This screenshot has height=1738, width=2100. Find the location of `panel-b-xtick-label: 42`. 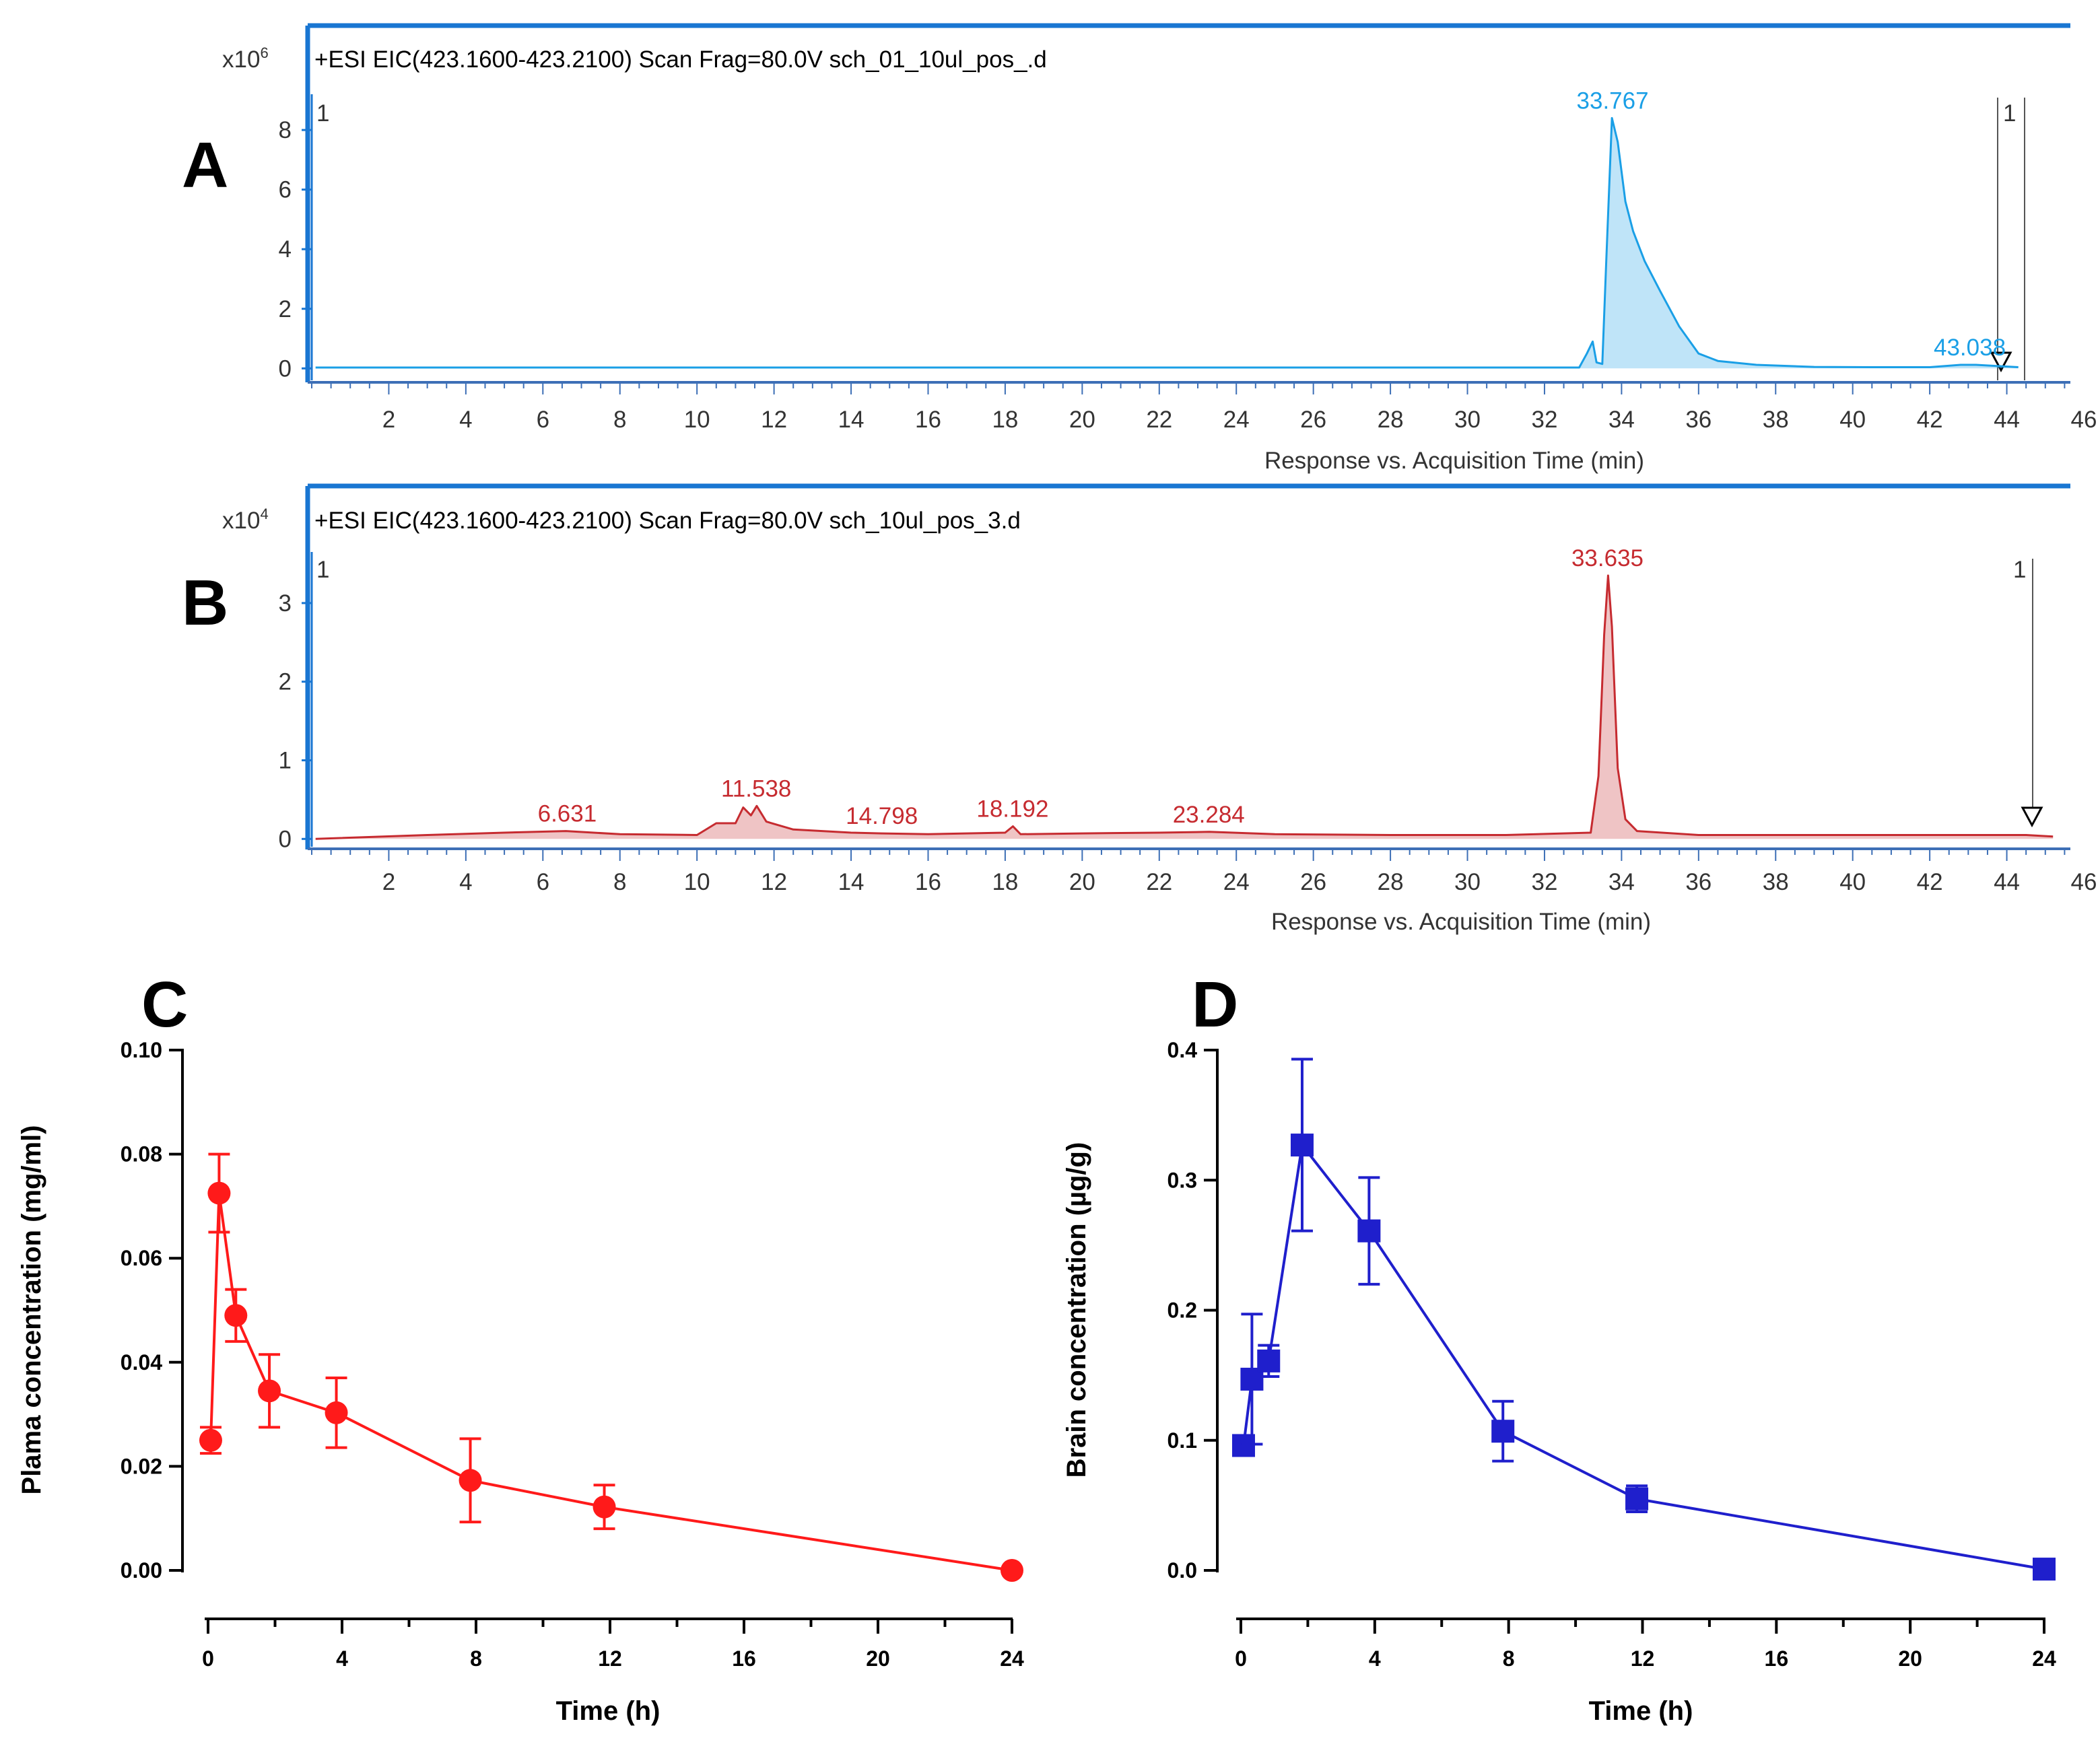

panel-b-xtick-label: 42 is located at coordinates (1930, 882).